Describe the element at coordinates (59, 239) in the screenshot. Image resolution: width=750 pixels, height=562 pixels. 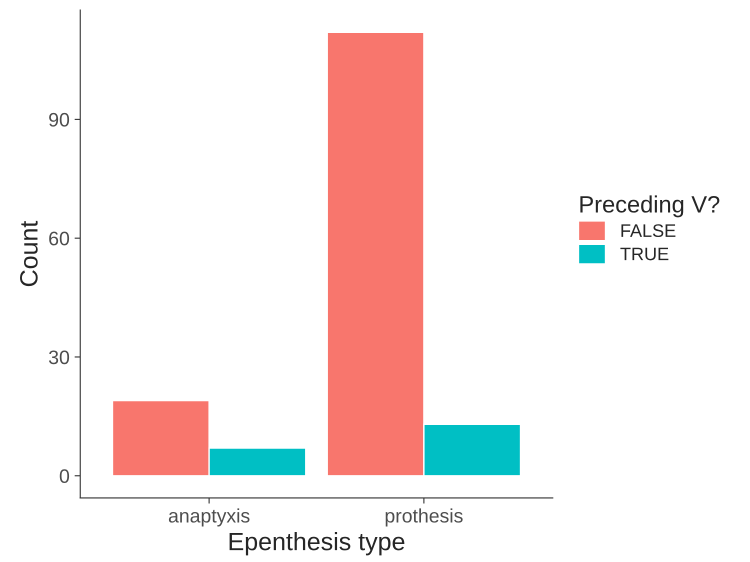
I see `y-tick-label: 60` at that location.